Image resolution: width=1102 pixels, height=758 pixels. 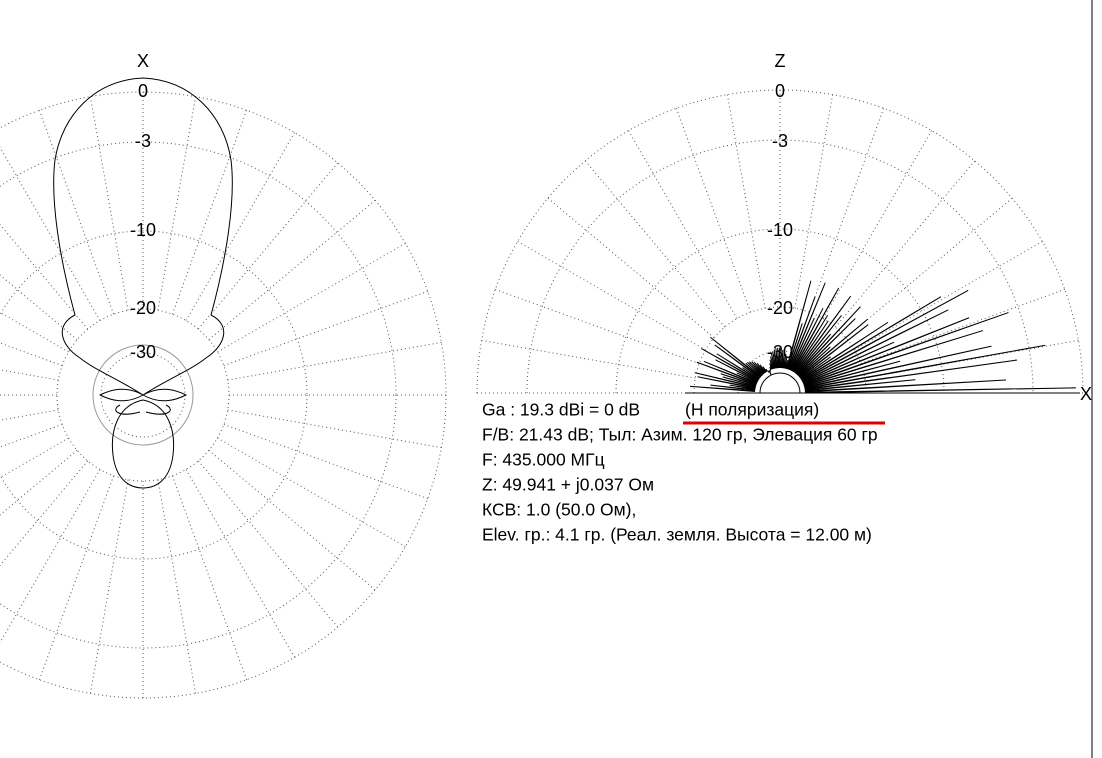 What do you see at coordinates (561, 410) in the screenshot?
I see `gain-text: Ga : 19.3 dBi = 0 dB` at bounding box center [561, 410].